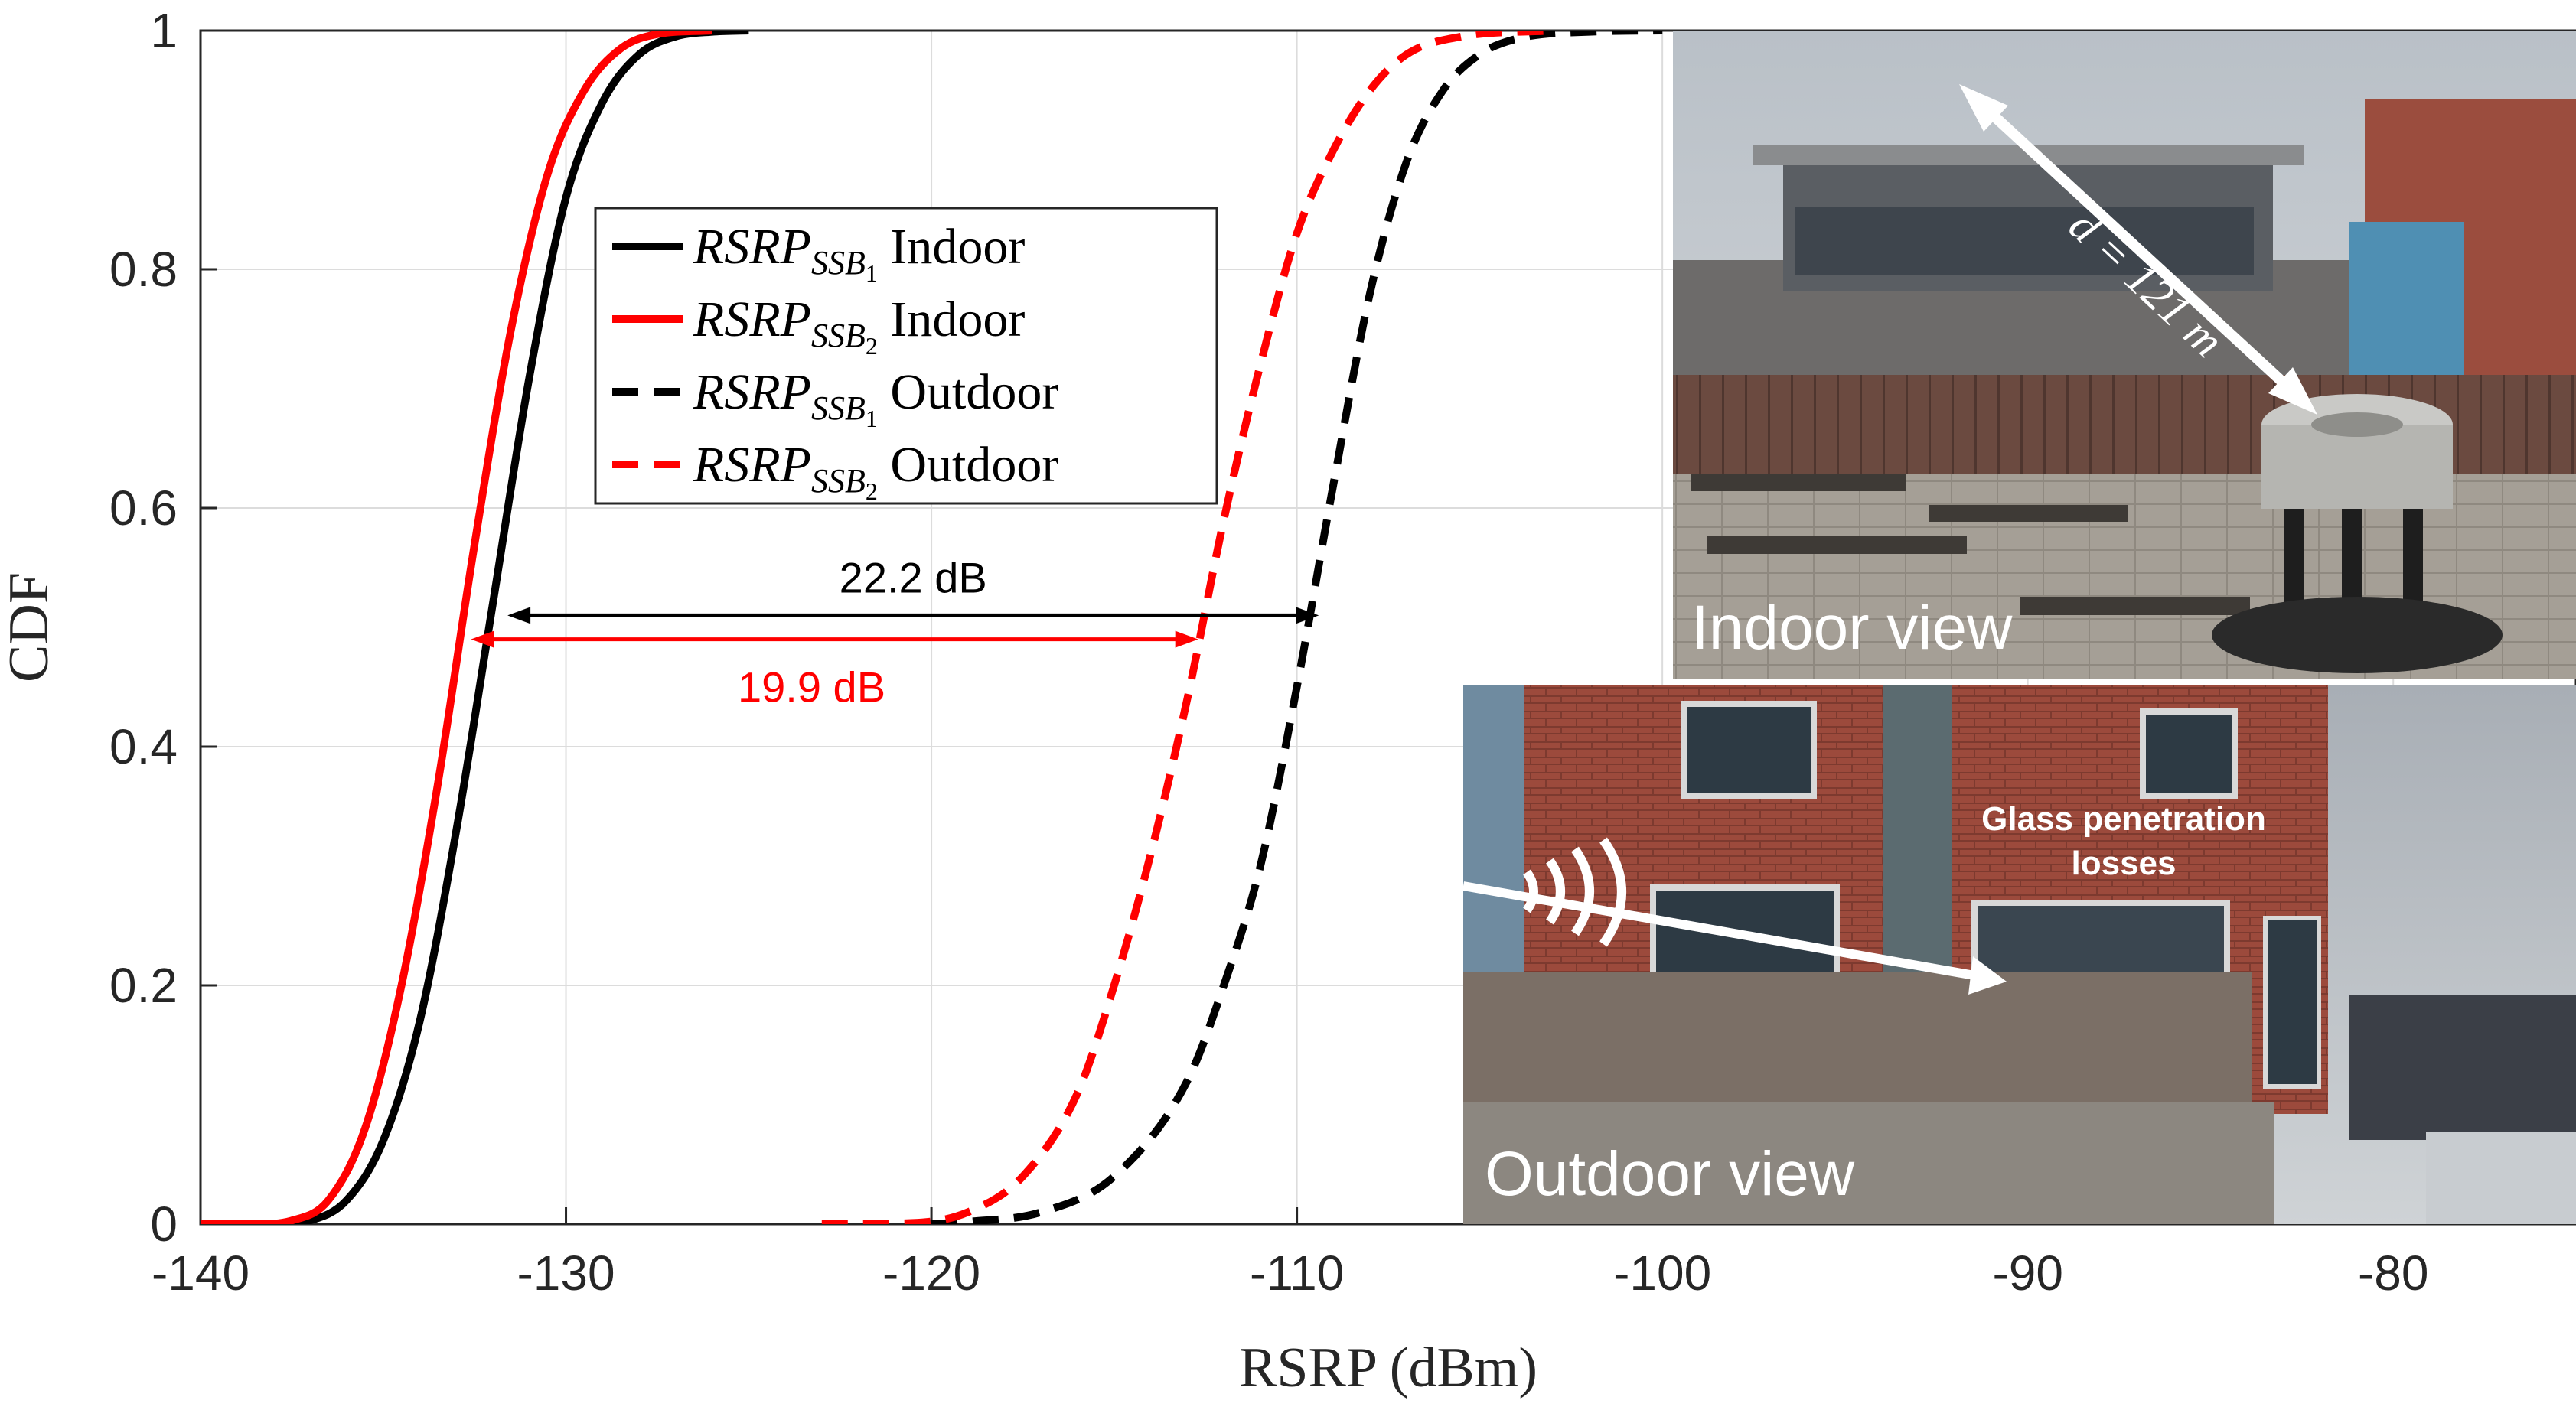  I want to click on legend-label-3: RSRPSSB1 Outdoor, so click(876, 398).